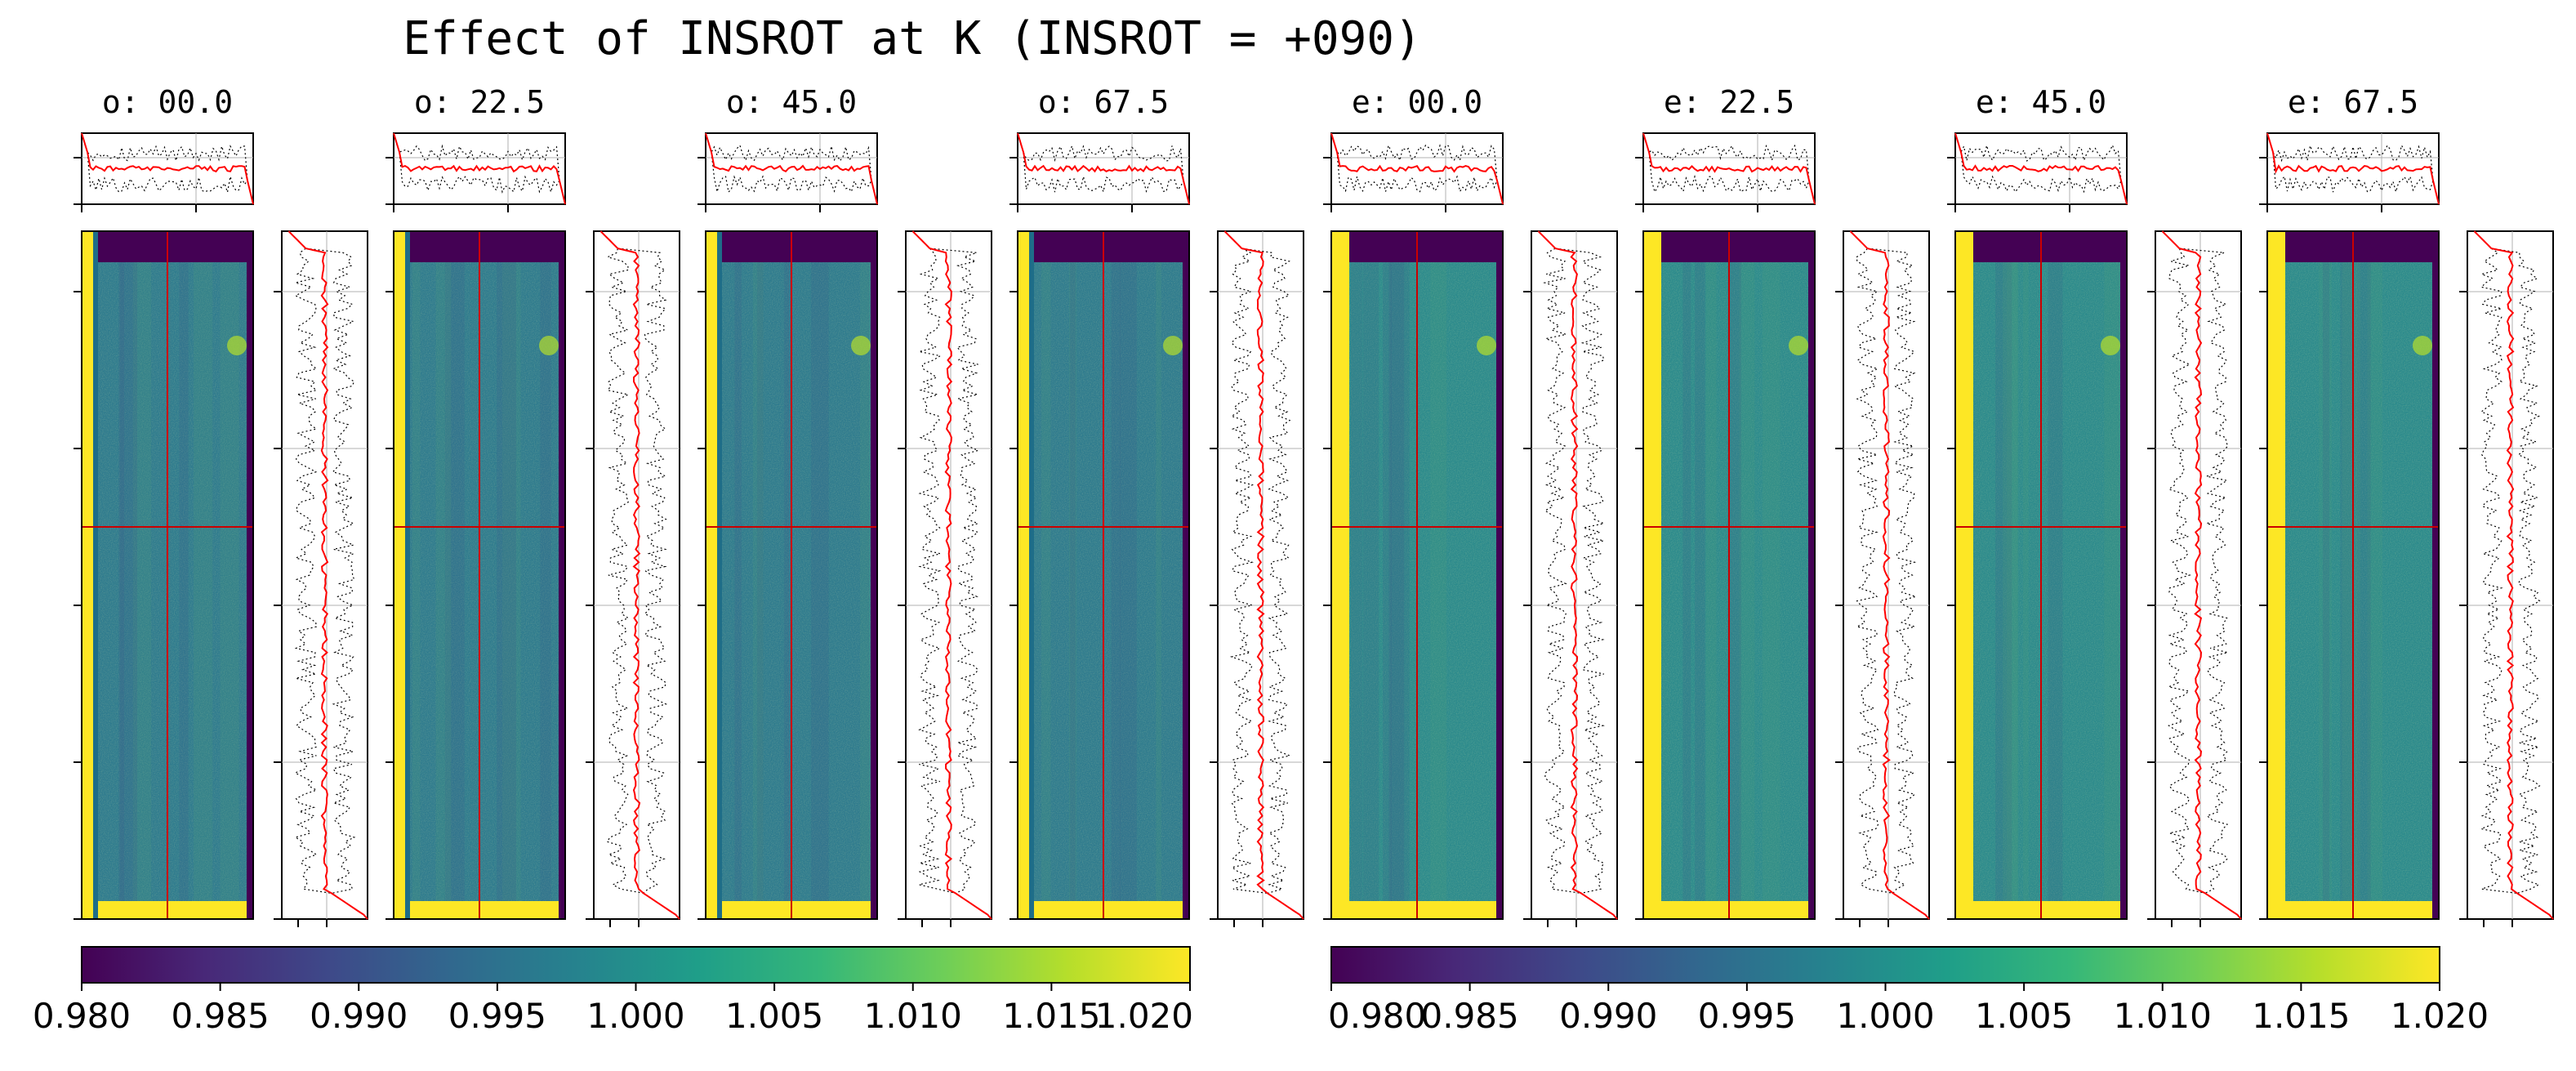  What do you see at coordinates (167, 102) in the screenshot?
I see `panel-label: o: 00.0` at bounding box center [167, 102].